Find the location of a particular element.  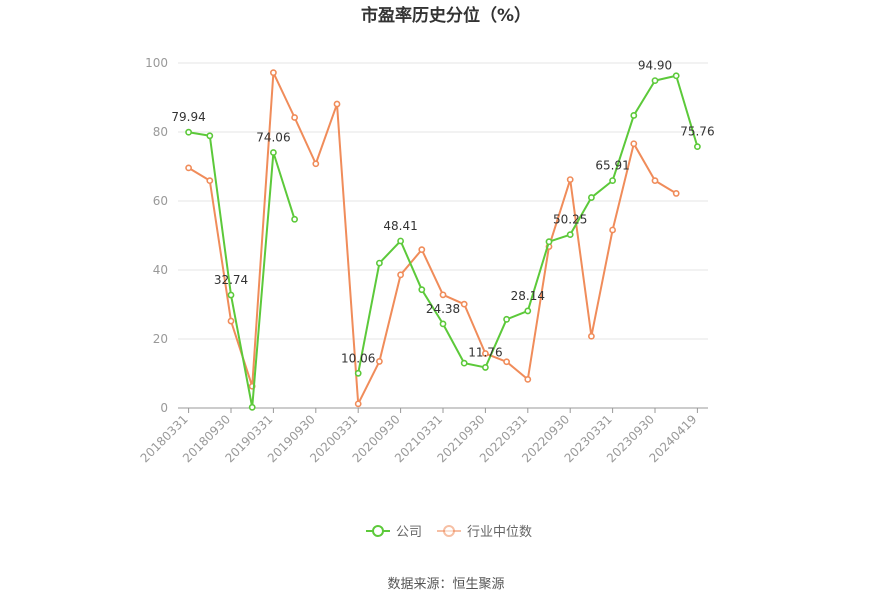

chart-title: 市盈率历史分位（%） is located at coordinates (446, 15).